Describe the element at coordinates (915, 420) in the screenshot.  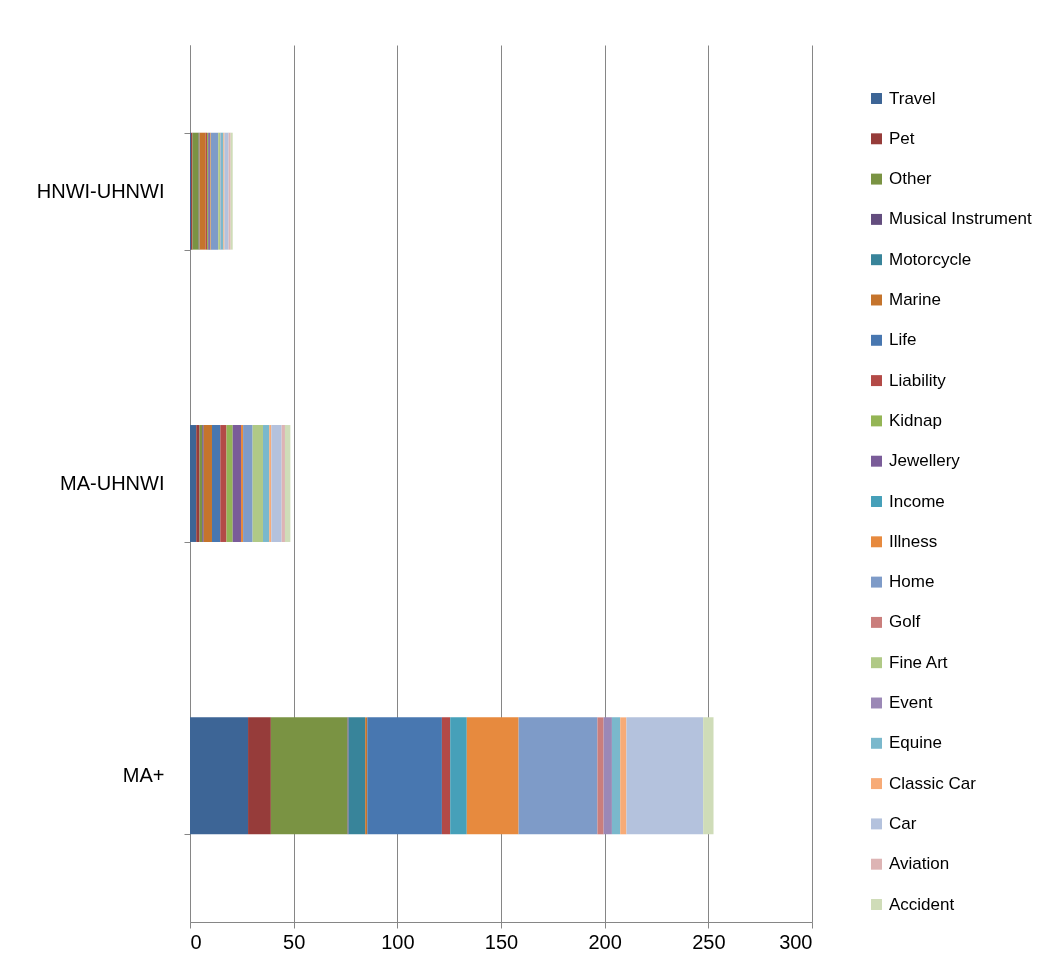
I see `legend-label: Kidnap` at that location.